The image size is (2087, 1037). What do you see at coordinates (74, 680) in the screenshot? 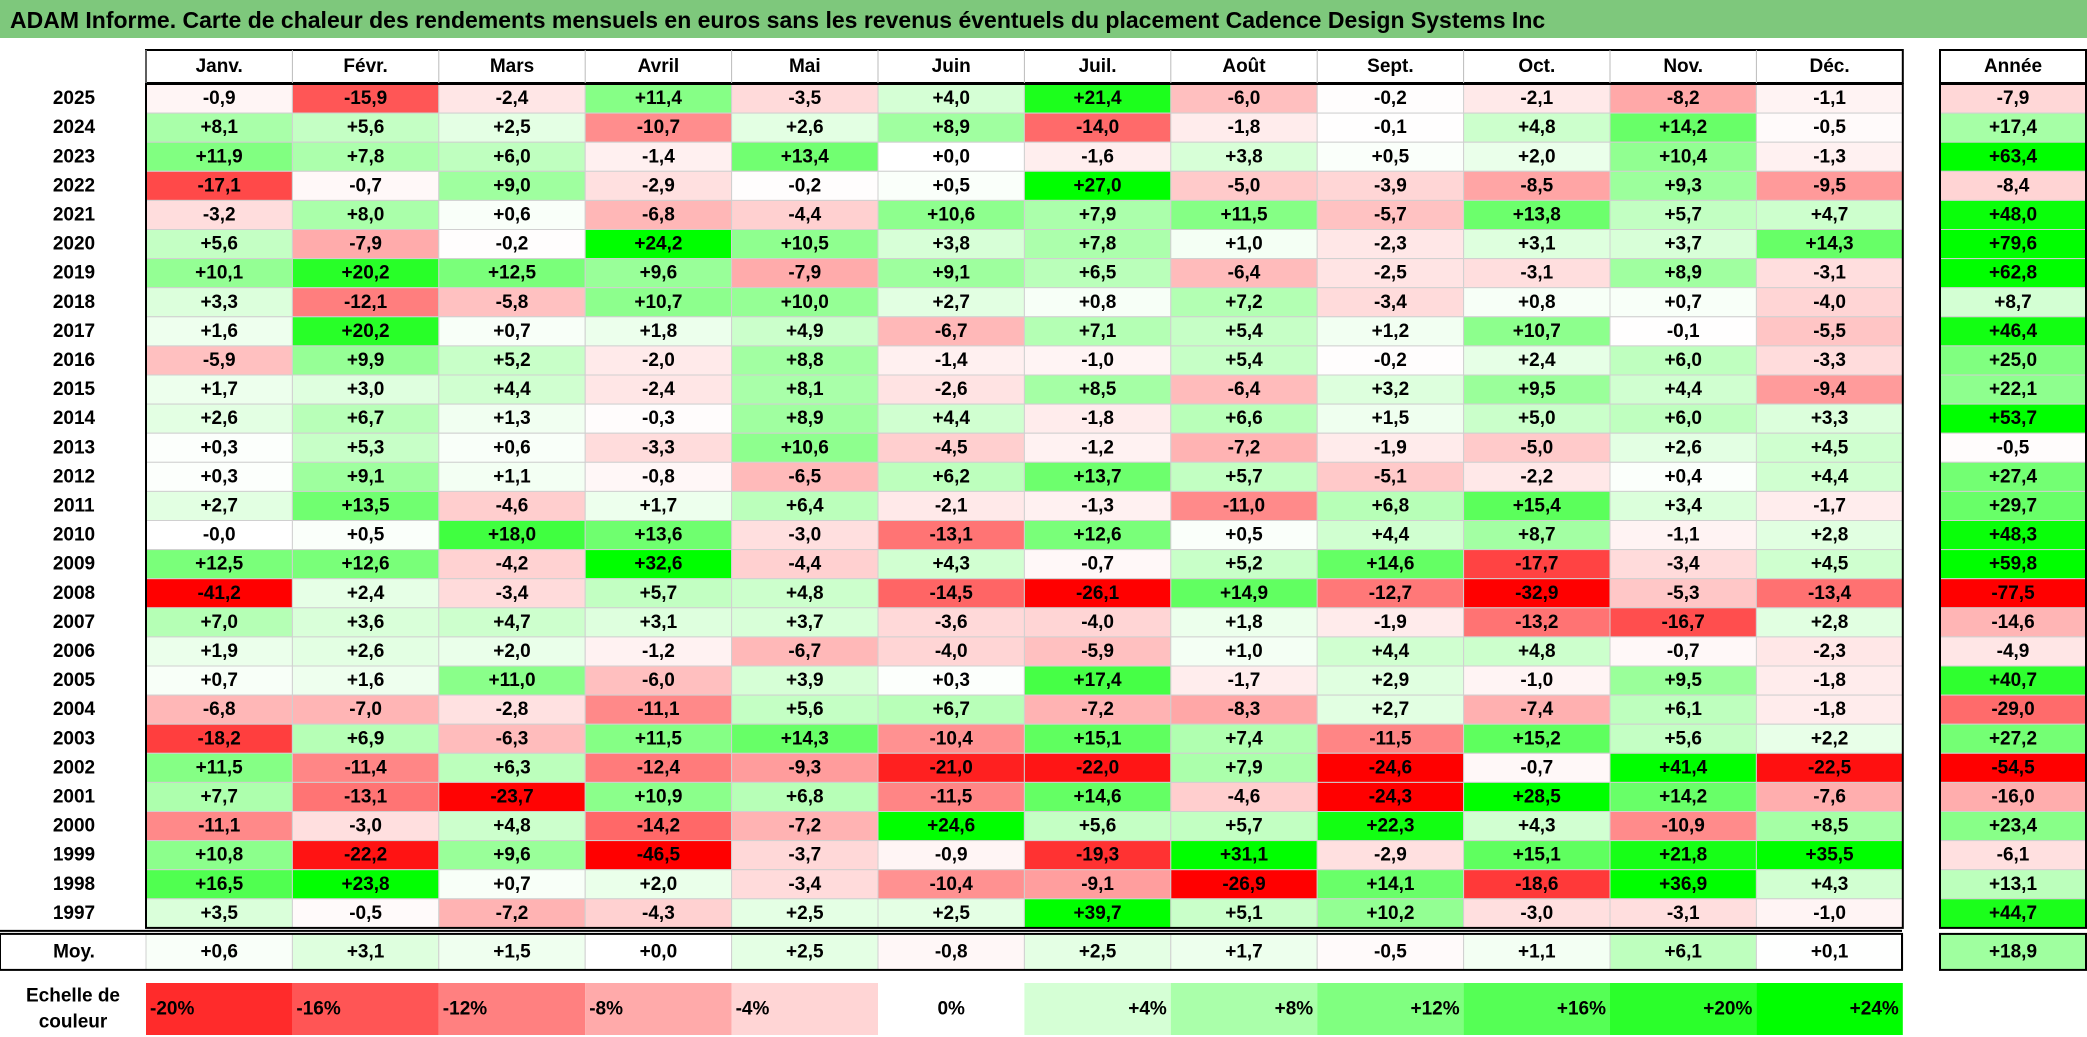
I see `row-year-label: 2005` at bounding box center [74, 680].